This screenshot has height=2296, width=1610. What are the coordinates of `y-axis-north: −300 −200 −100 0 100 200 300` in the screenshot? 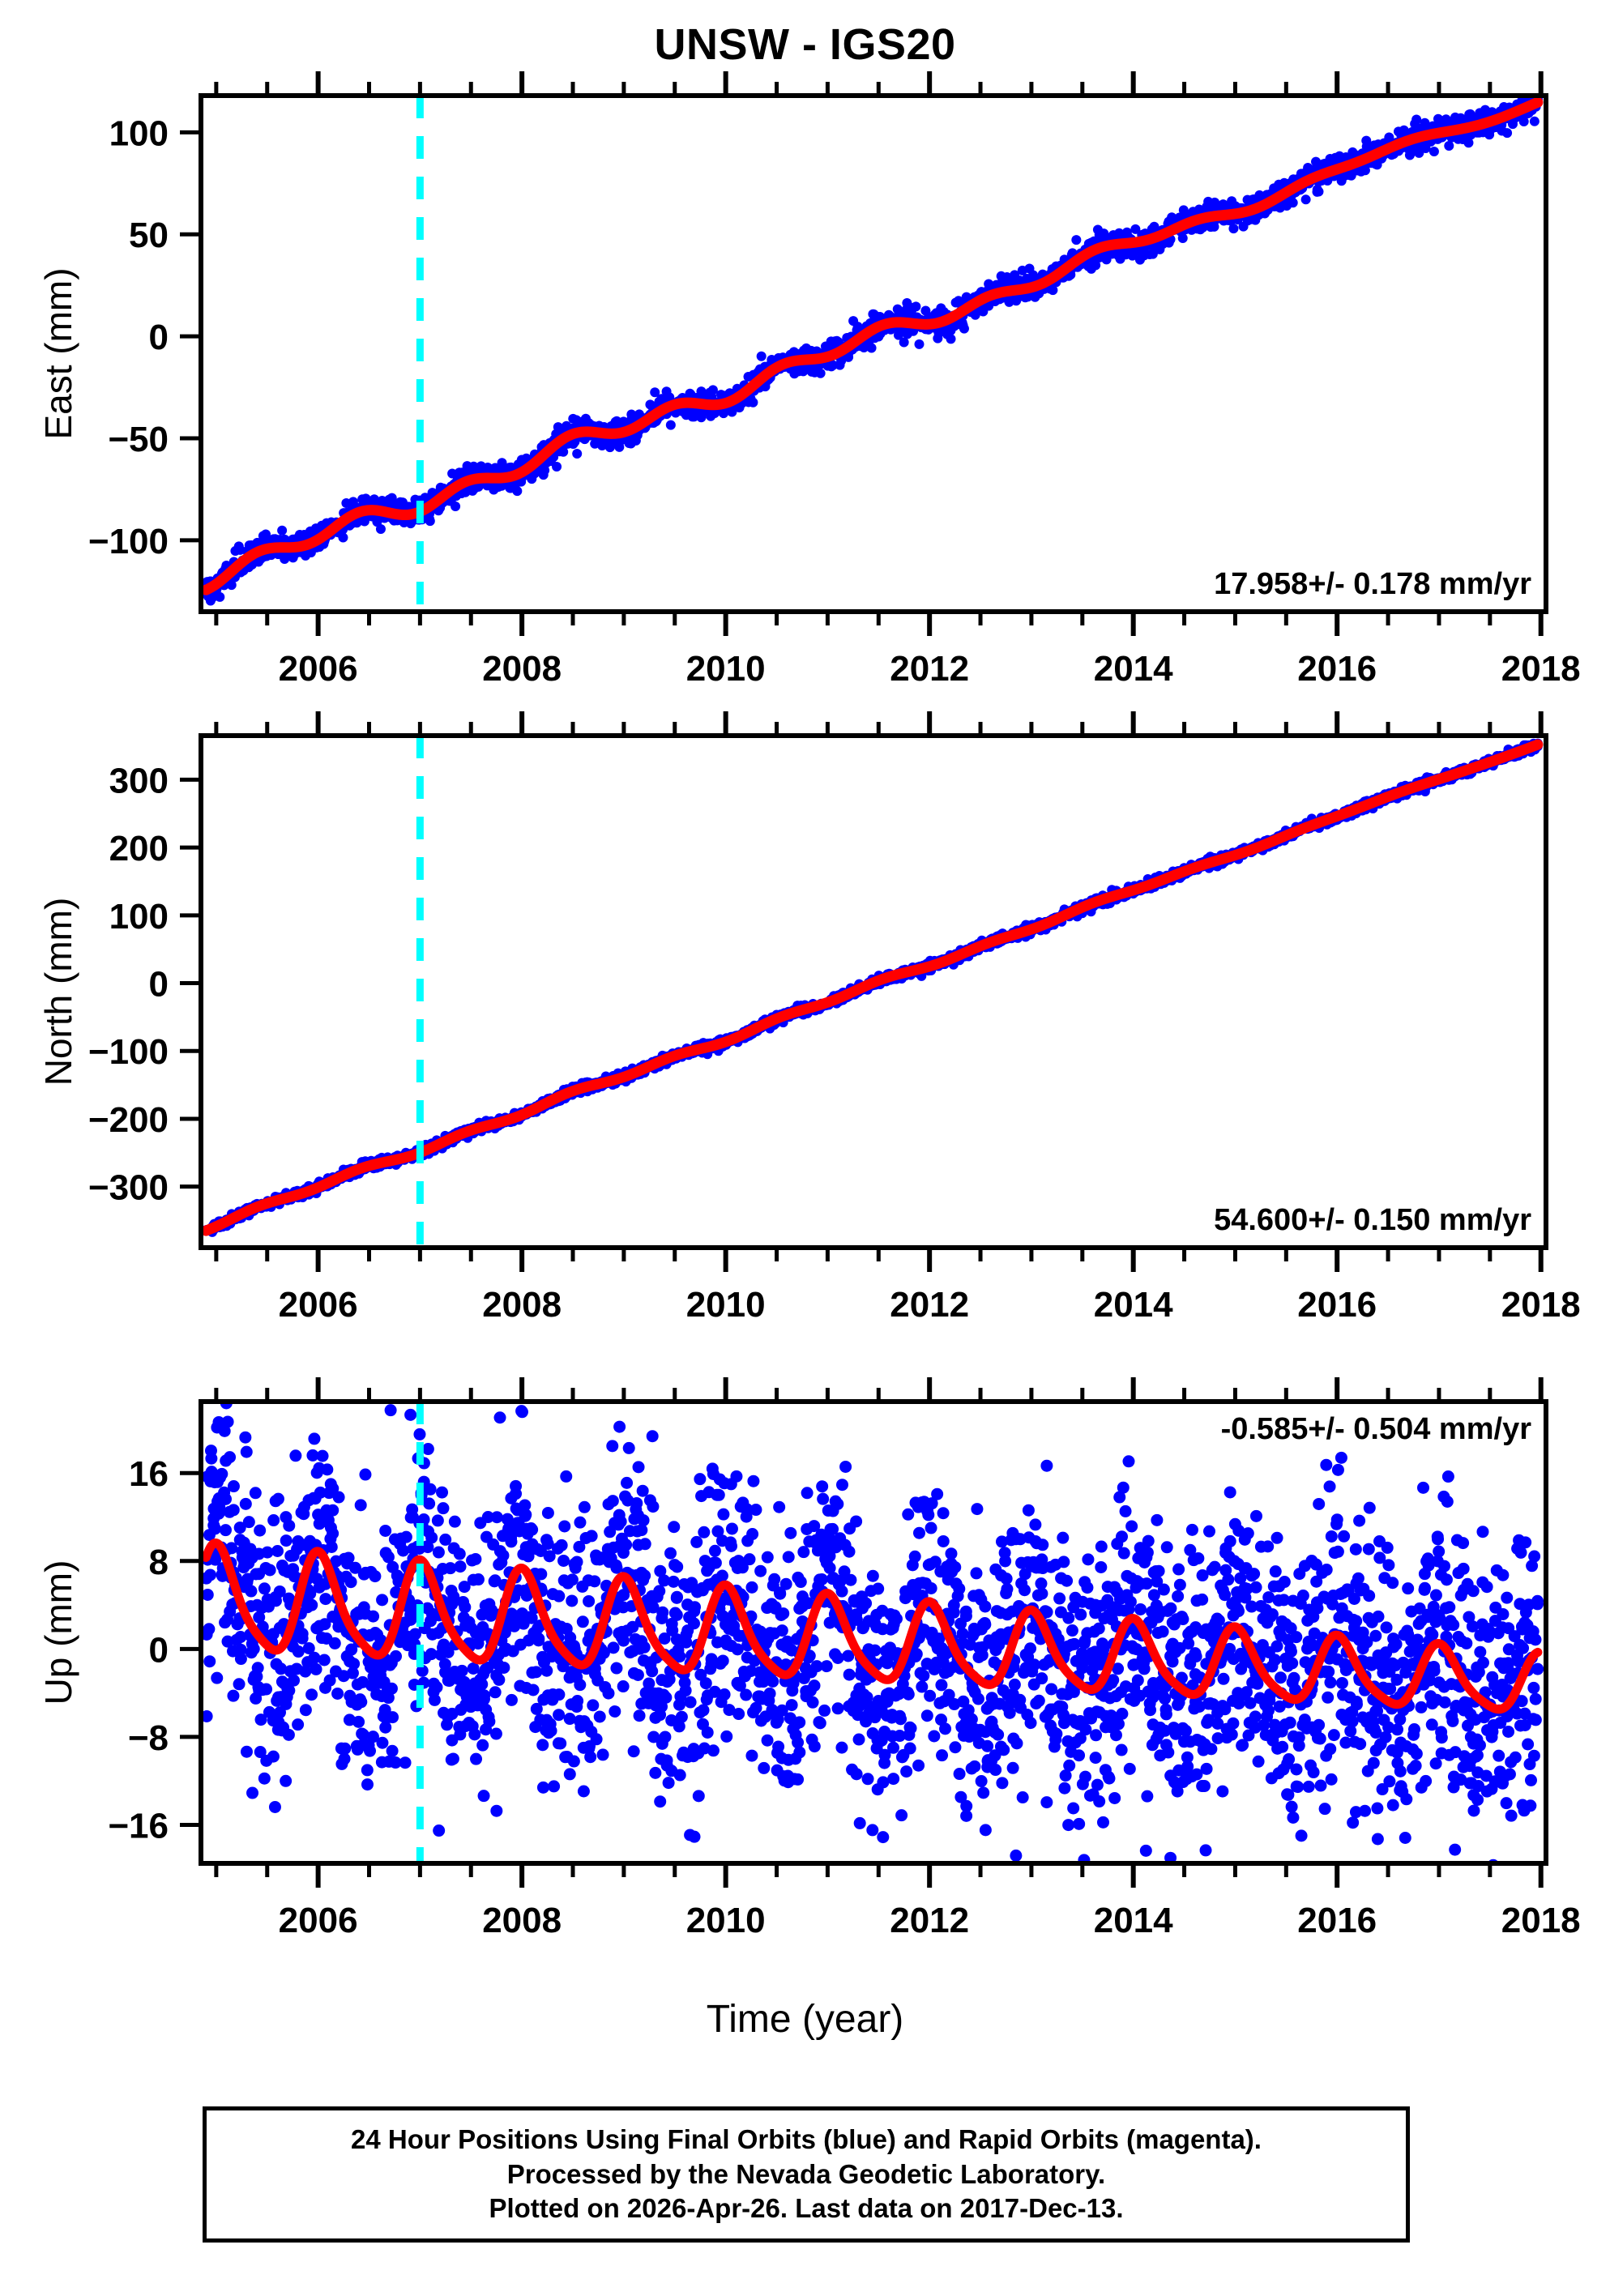 It's located at (144, 985).